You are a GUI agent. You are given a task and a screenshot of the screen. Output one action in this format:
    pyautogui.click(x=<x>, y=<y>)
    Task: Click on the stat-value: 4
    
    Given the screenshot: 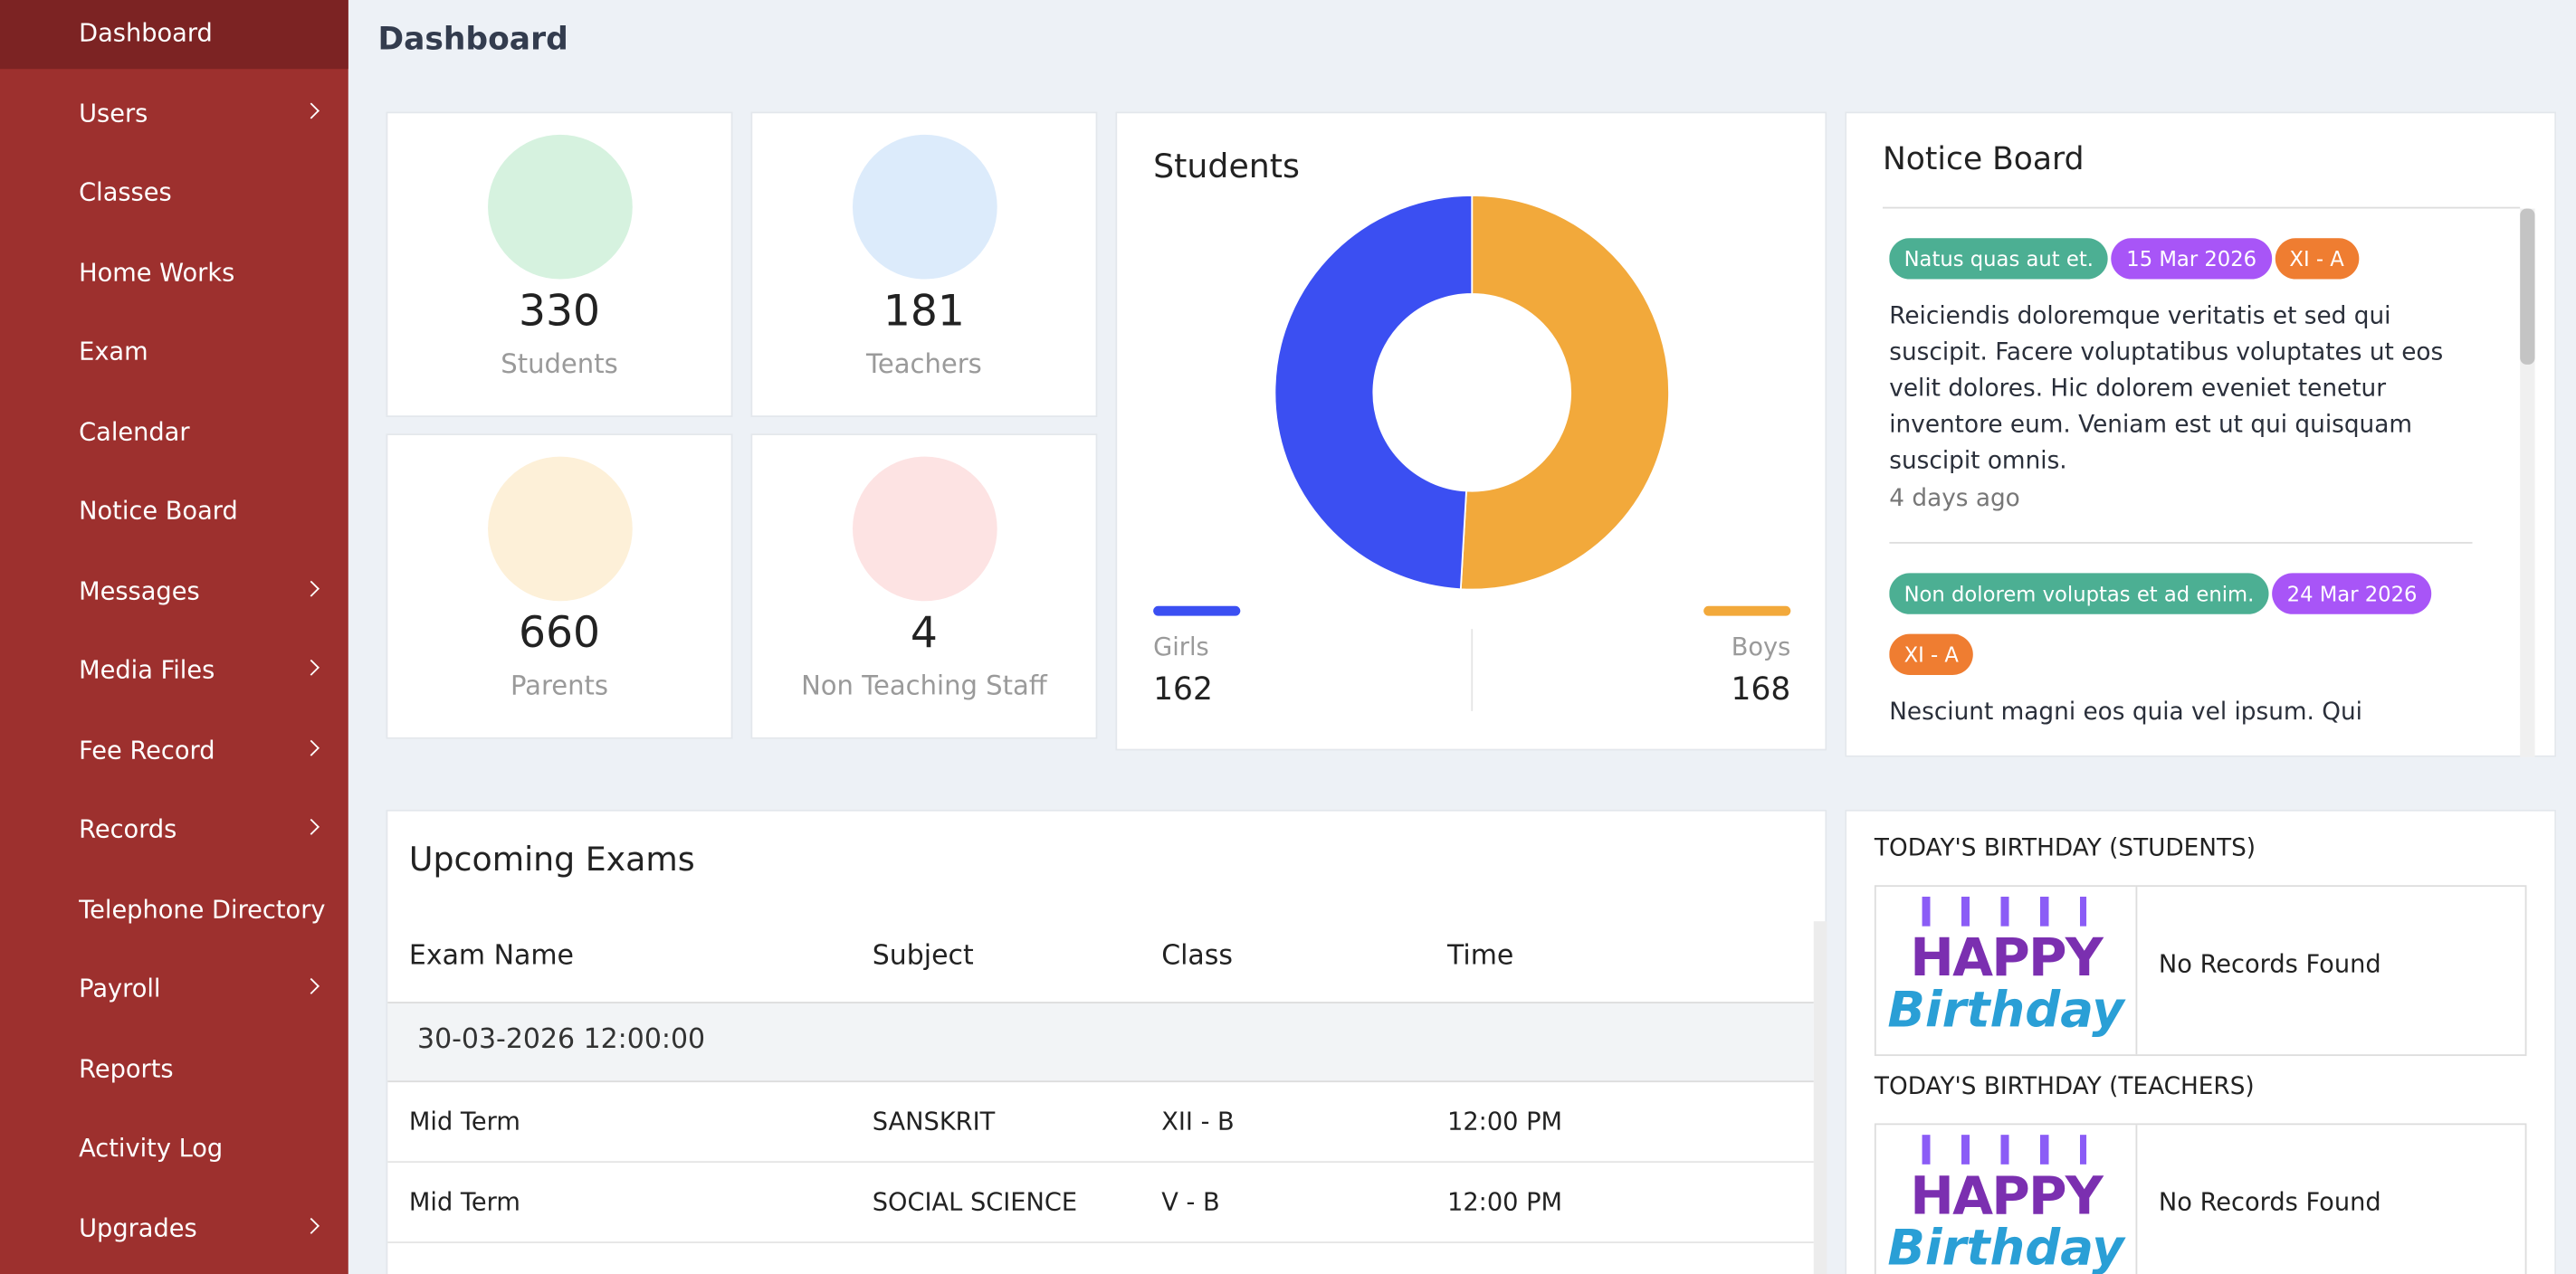 What is the action you would take?
    pyautogui.click(x=924, y=634)
    